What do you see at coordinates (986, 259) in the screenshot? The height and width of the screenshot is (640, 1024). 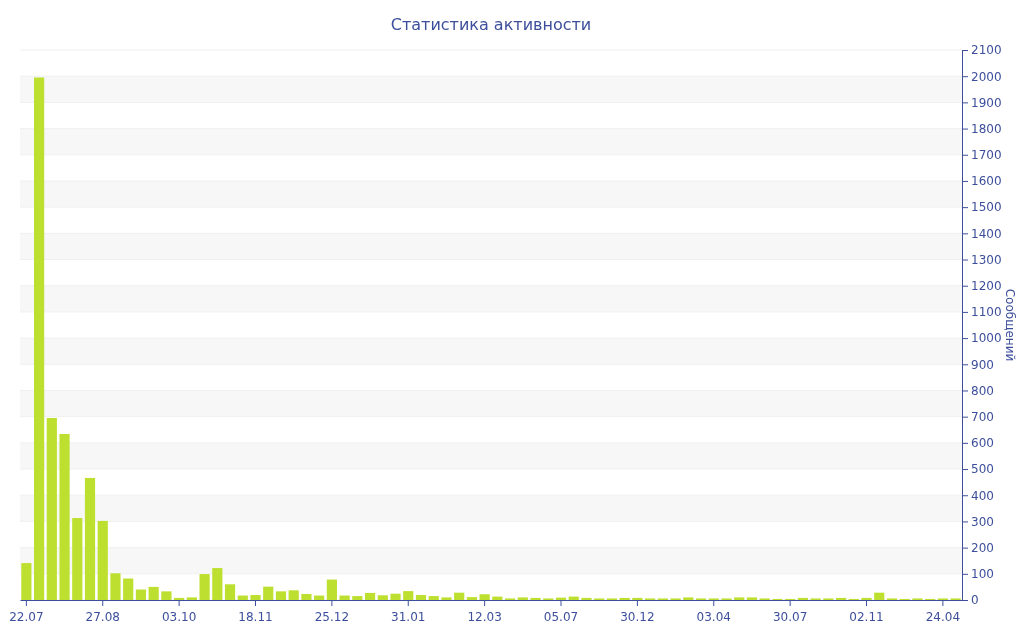 I see `y-tick-label: 1300` at bounding box center [986, 259].